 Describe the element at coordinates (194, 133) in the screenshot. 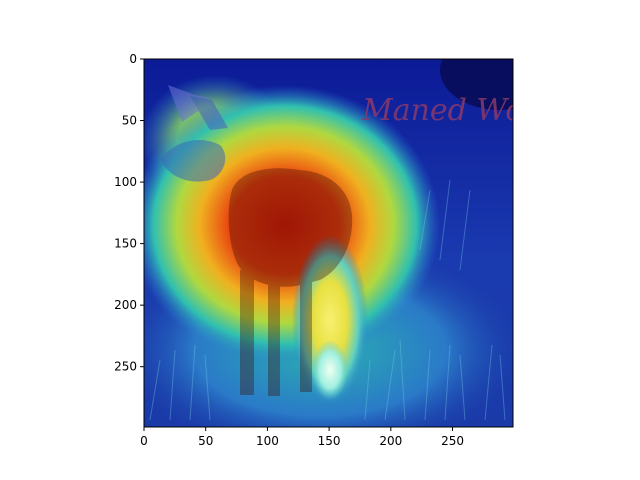

I see `wolf-head` at that location.